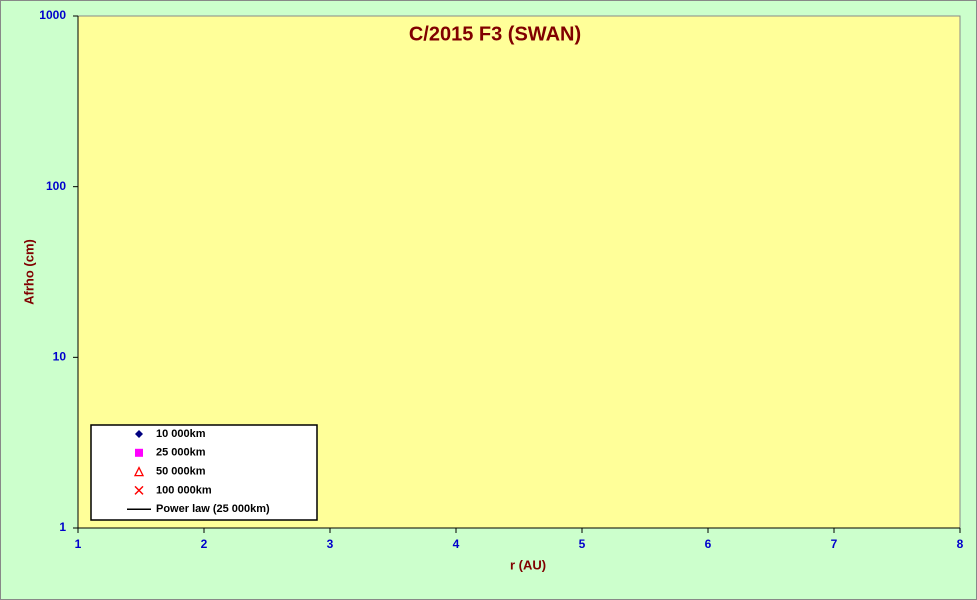 This screenshot has width=977, height=600. I want to click on x-tick-label: 8, so click(960, 544).